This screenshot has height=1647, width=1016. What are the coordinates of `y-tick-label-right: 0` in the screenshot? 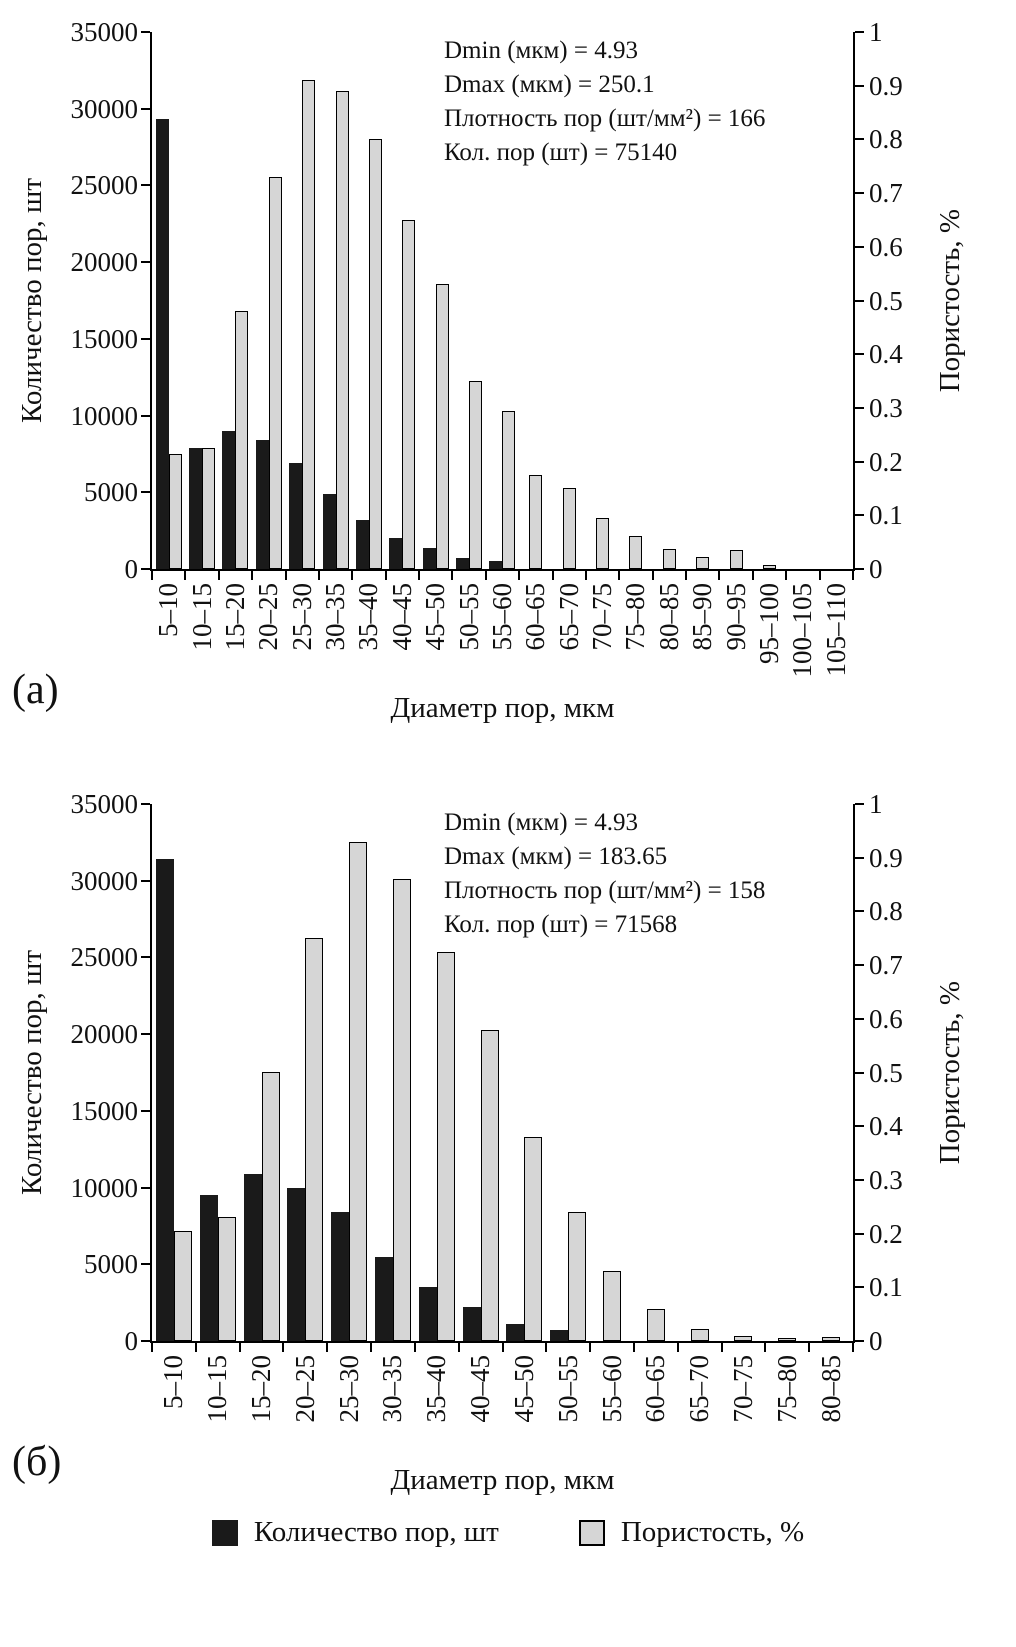 It's located at (876, 569).